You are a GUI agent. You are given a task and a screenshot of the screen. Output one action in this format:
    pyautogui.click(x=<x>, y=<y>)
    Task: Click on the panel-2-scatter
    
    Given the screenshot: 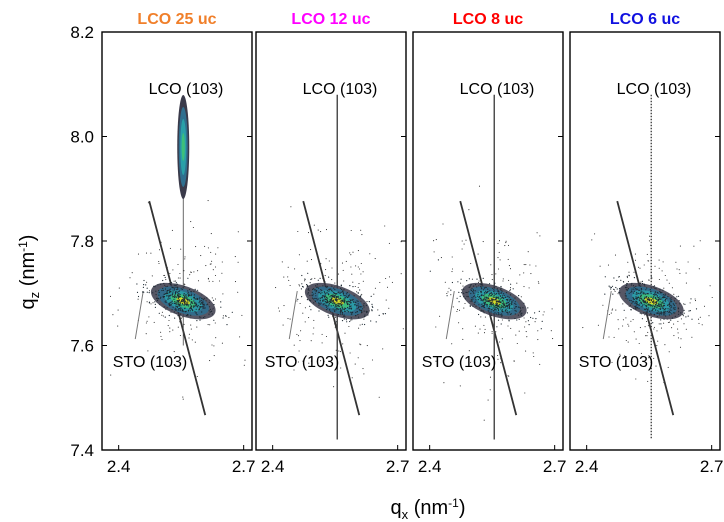 What is the action you would take?
    pyautogui.click(x=339, y=267)
    